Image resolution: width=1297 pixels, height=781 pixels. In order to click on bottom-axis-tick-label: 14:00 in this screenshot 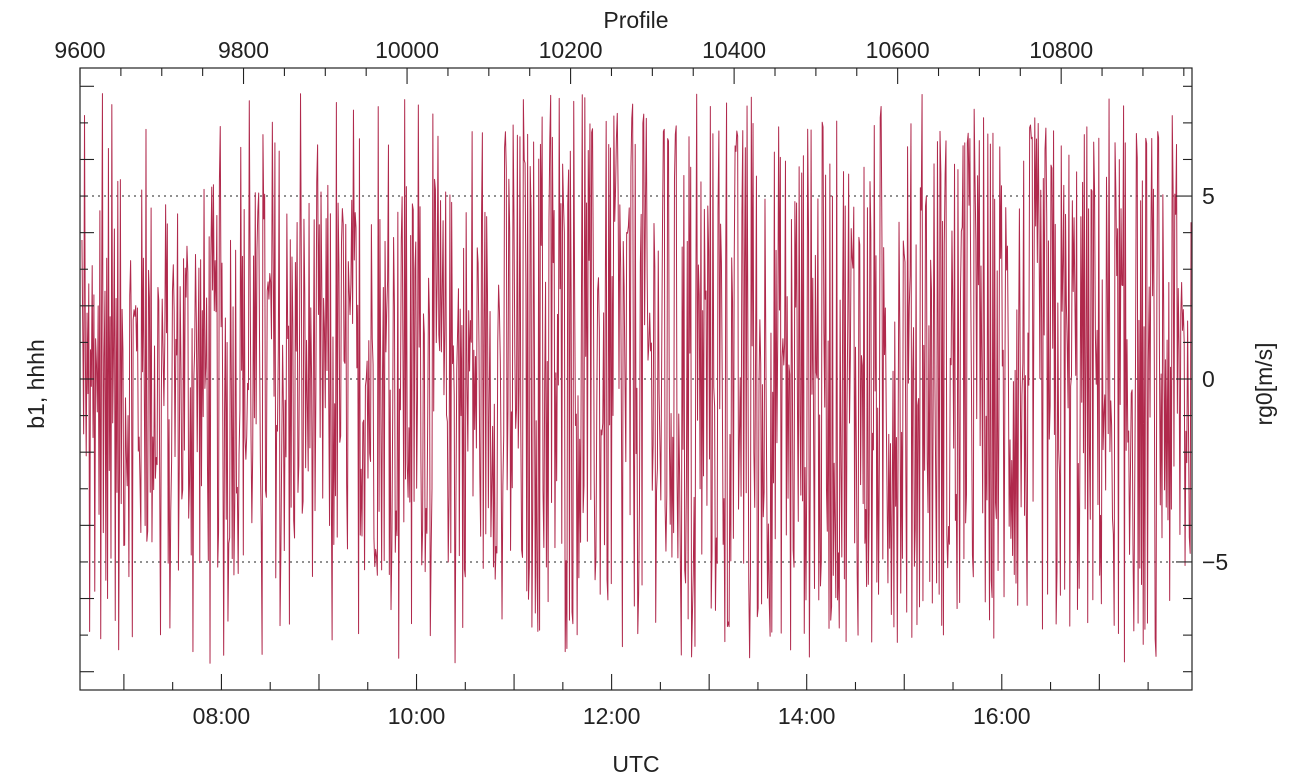, I will do `click(807, 716)`.